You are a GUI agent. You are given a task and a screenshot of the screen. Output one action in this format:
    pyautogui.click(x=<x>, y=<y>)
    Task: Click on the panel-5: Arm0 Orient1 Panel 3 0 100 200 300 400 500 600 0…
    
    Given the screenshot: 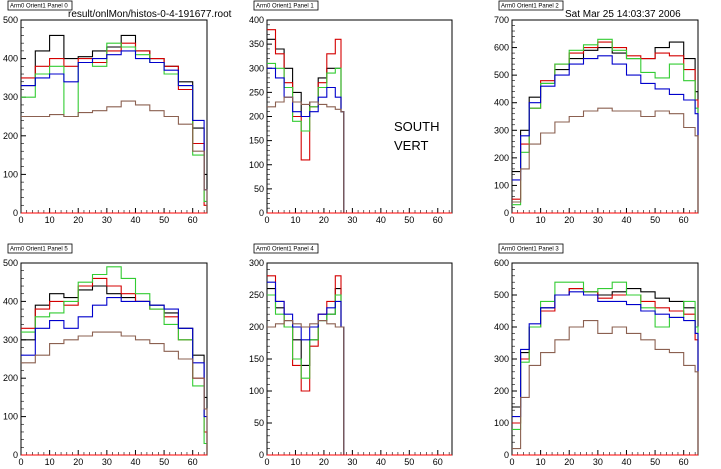 What is the action you would take?
    pyautogui.click(x=596, y=355)
    